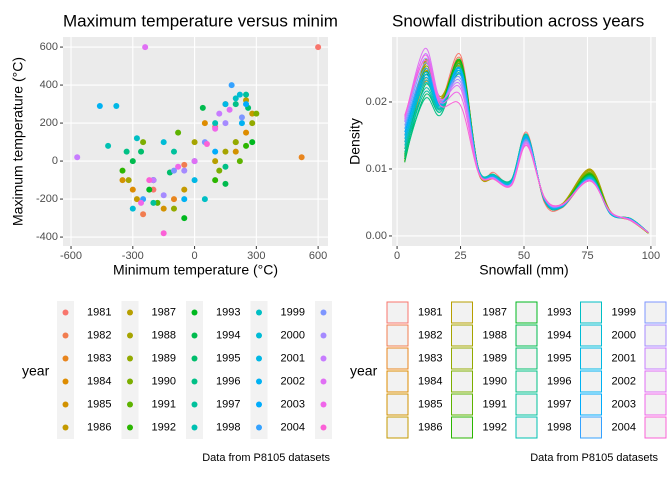 The image size is (672, 480). What do you see at coordinates (355, 141) in the screenshot?
I see `y-axis-title: Density` at bounding box center [355, 141].